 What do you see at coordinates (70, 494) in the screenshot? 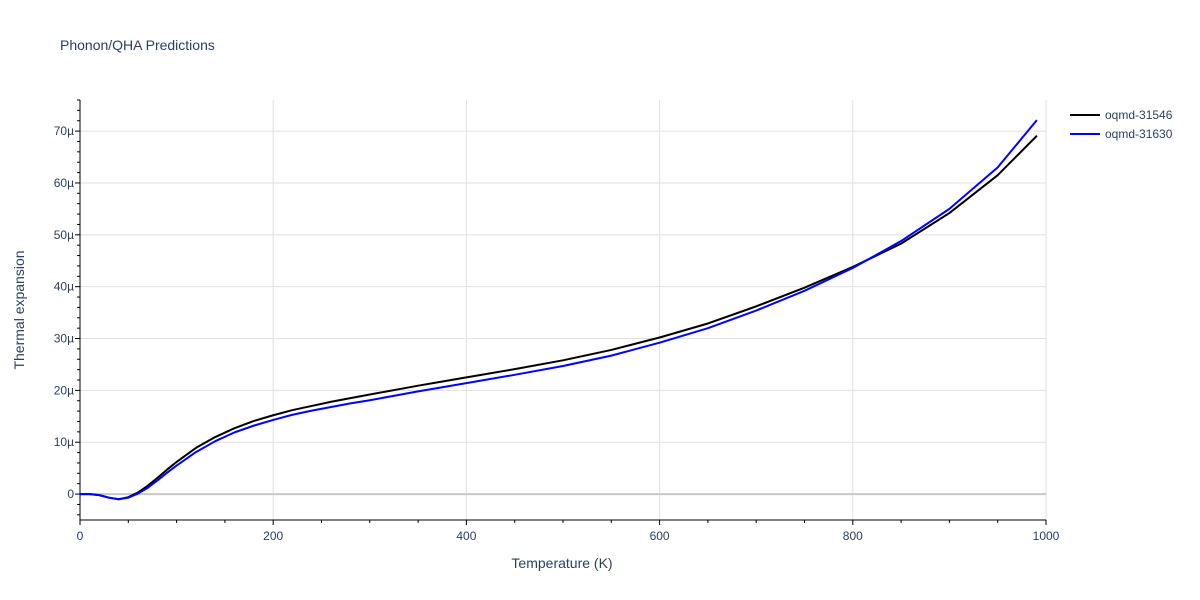
I see `y-tick-label: 0` at bounding box center [70, 494].